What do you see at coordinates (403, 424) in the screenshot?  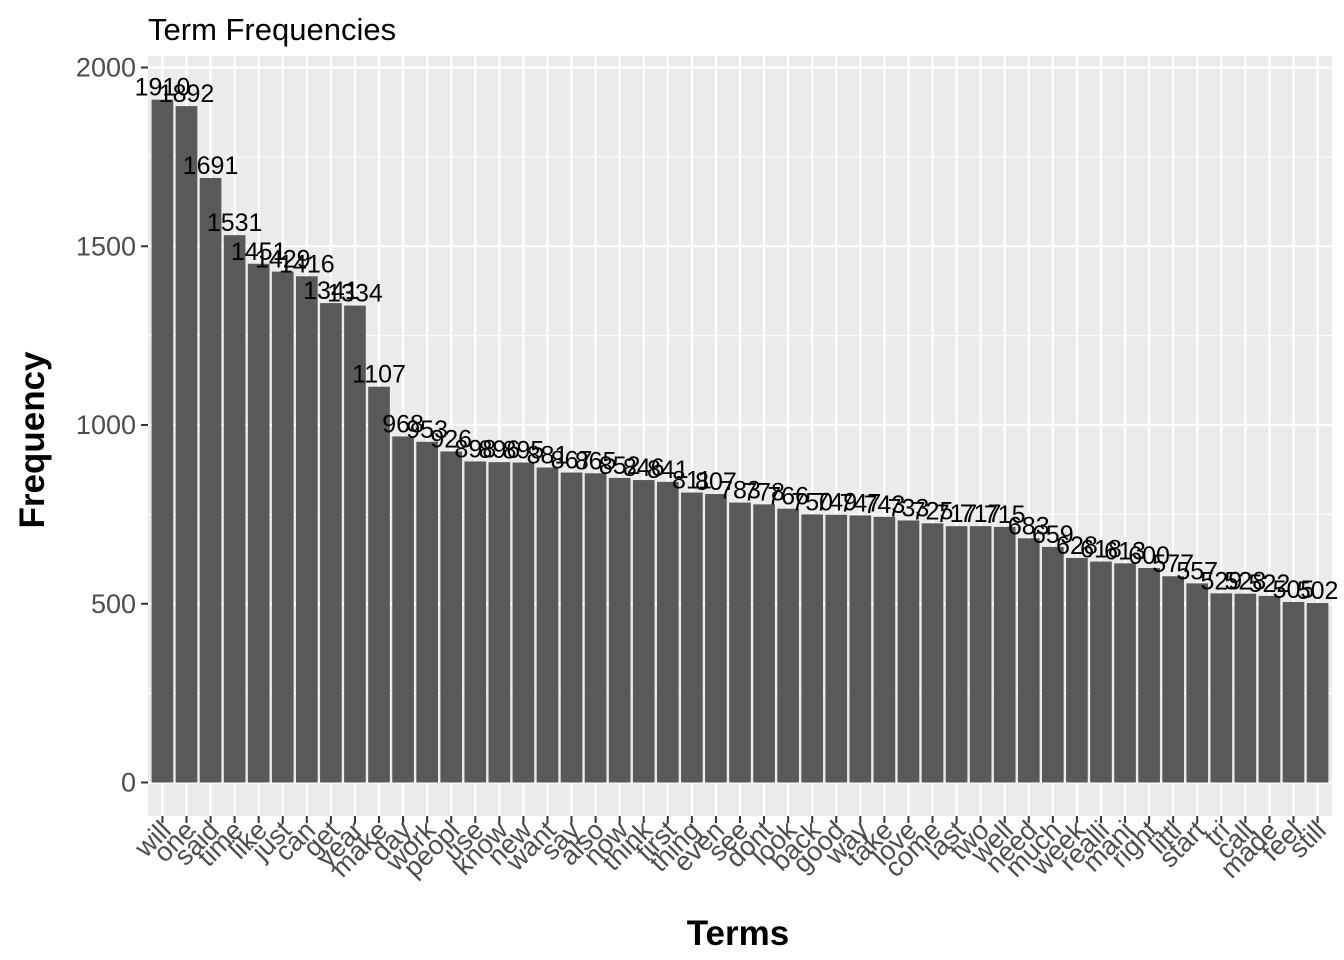 I see `data-label-day: 968` at bounding box center [403, 424].